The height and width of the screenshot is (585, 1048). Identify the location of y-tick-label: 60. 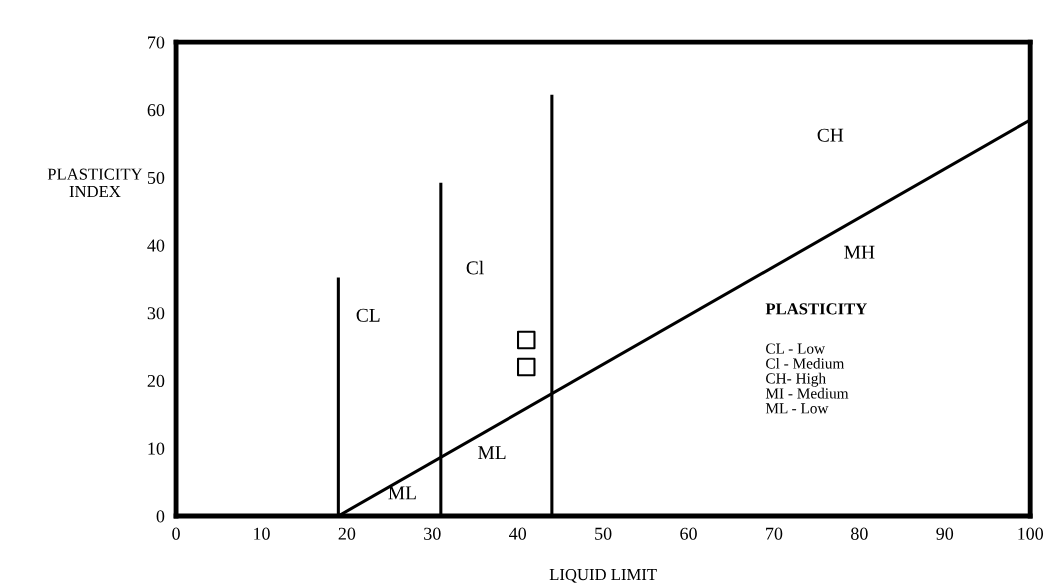
(156, 110).